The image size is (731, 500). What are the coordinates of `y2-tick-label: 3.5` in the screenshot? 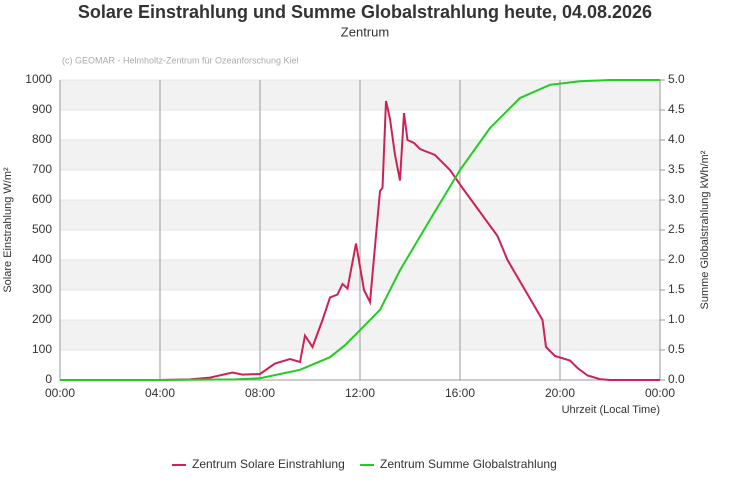 It's located at (676, 169).